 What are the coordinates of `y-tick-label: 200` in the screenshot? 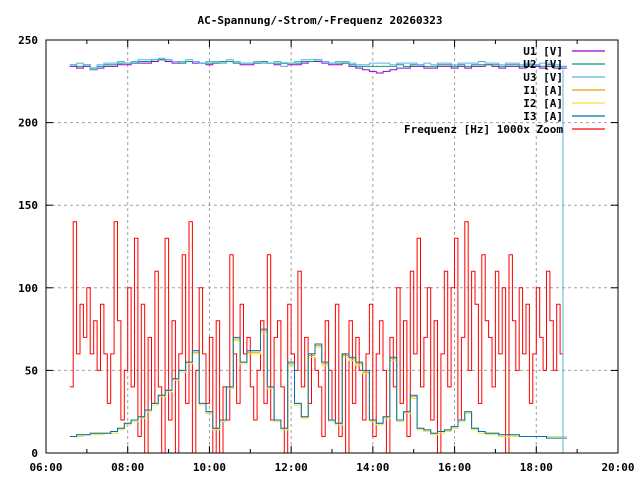 It's located at (28, 123).